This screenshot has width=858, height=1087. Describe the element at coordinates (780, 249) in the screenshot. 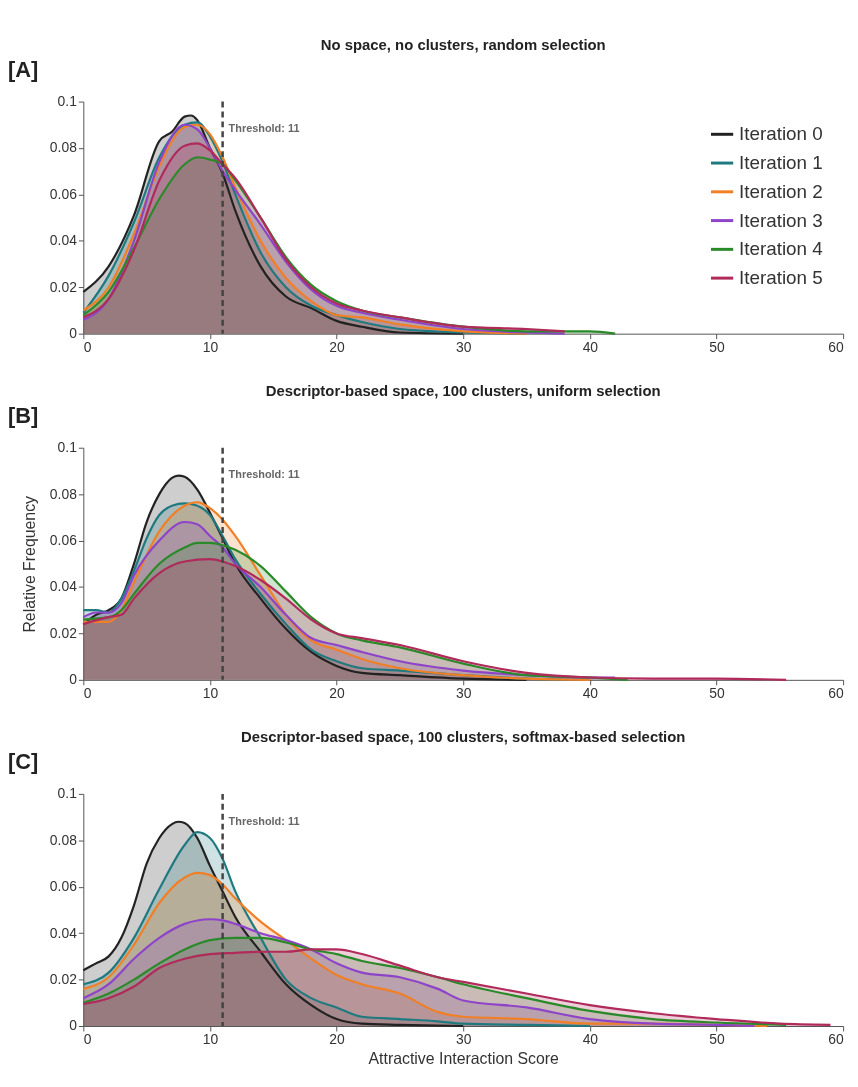

I see `legend-label: Iteration 4` at that location.